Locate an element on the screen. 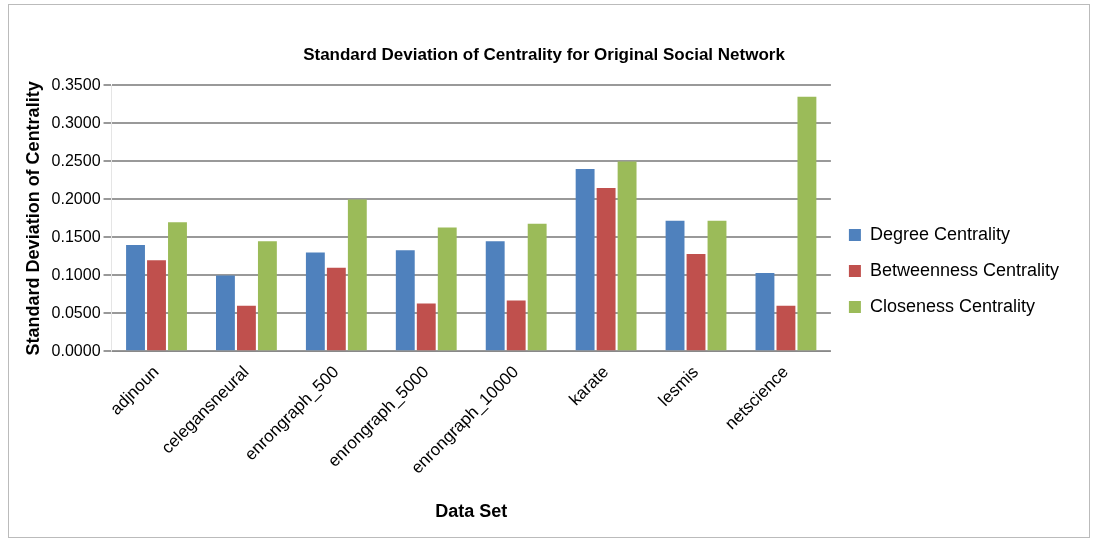 The height and width of the screenshot is (541, 1094). y-tick-label: 0.2000 is located at coordinates (76, 198).